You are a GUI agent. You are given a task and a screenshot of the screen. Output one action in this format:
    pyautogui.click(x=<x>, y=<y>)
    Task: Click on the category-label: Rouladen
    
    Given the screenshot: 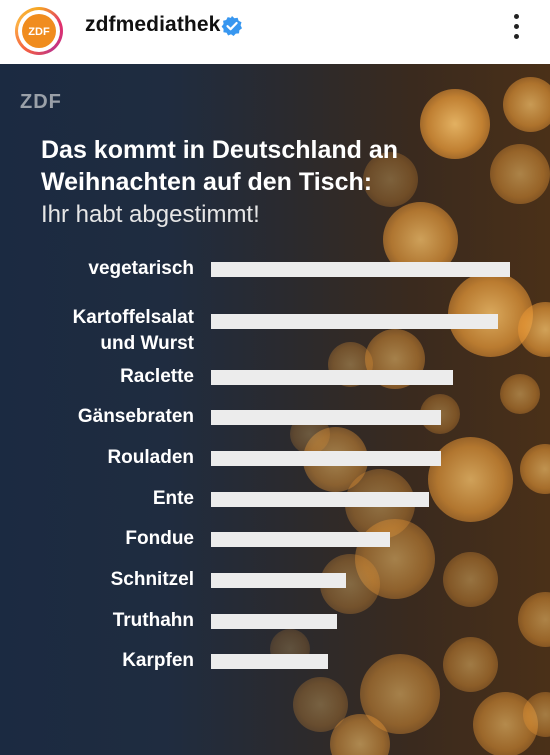 What is the action you would take?
    pyautogui.click(x=150, y=458)
    